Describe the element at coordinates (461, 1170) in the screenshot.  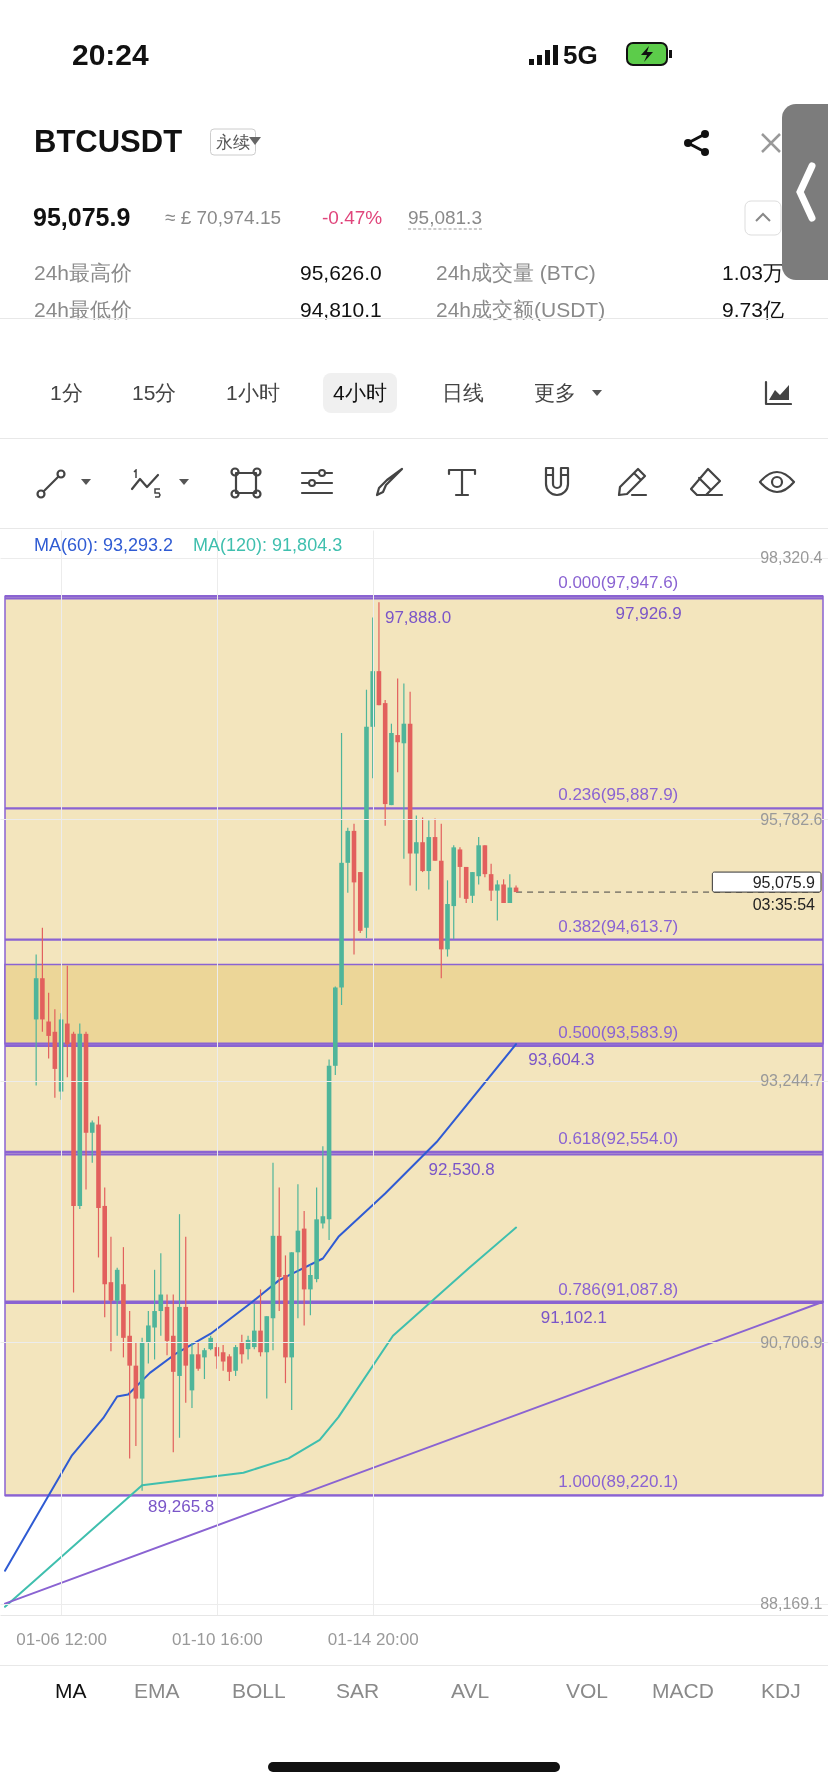
I see `annotation: 92,530.8` at that location.